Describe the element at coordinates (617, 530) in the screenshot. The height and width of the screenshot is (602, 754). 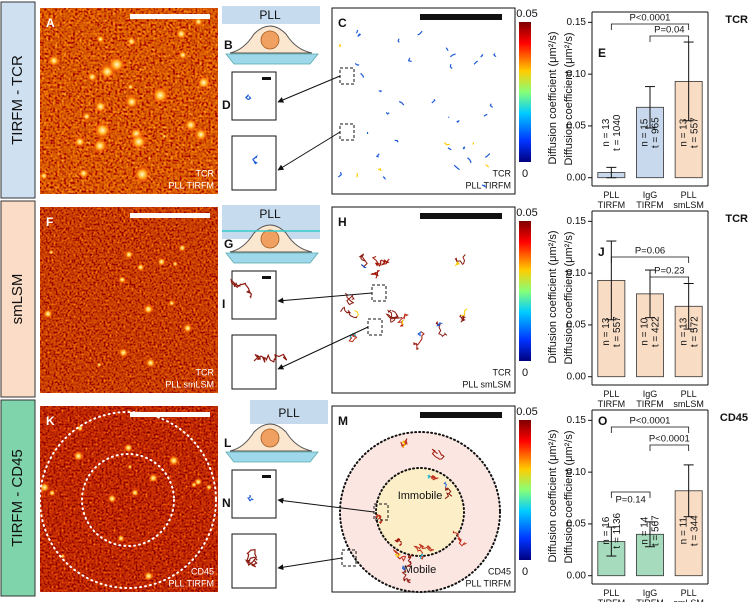
I see `bar-label: t = 1136` at that location.